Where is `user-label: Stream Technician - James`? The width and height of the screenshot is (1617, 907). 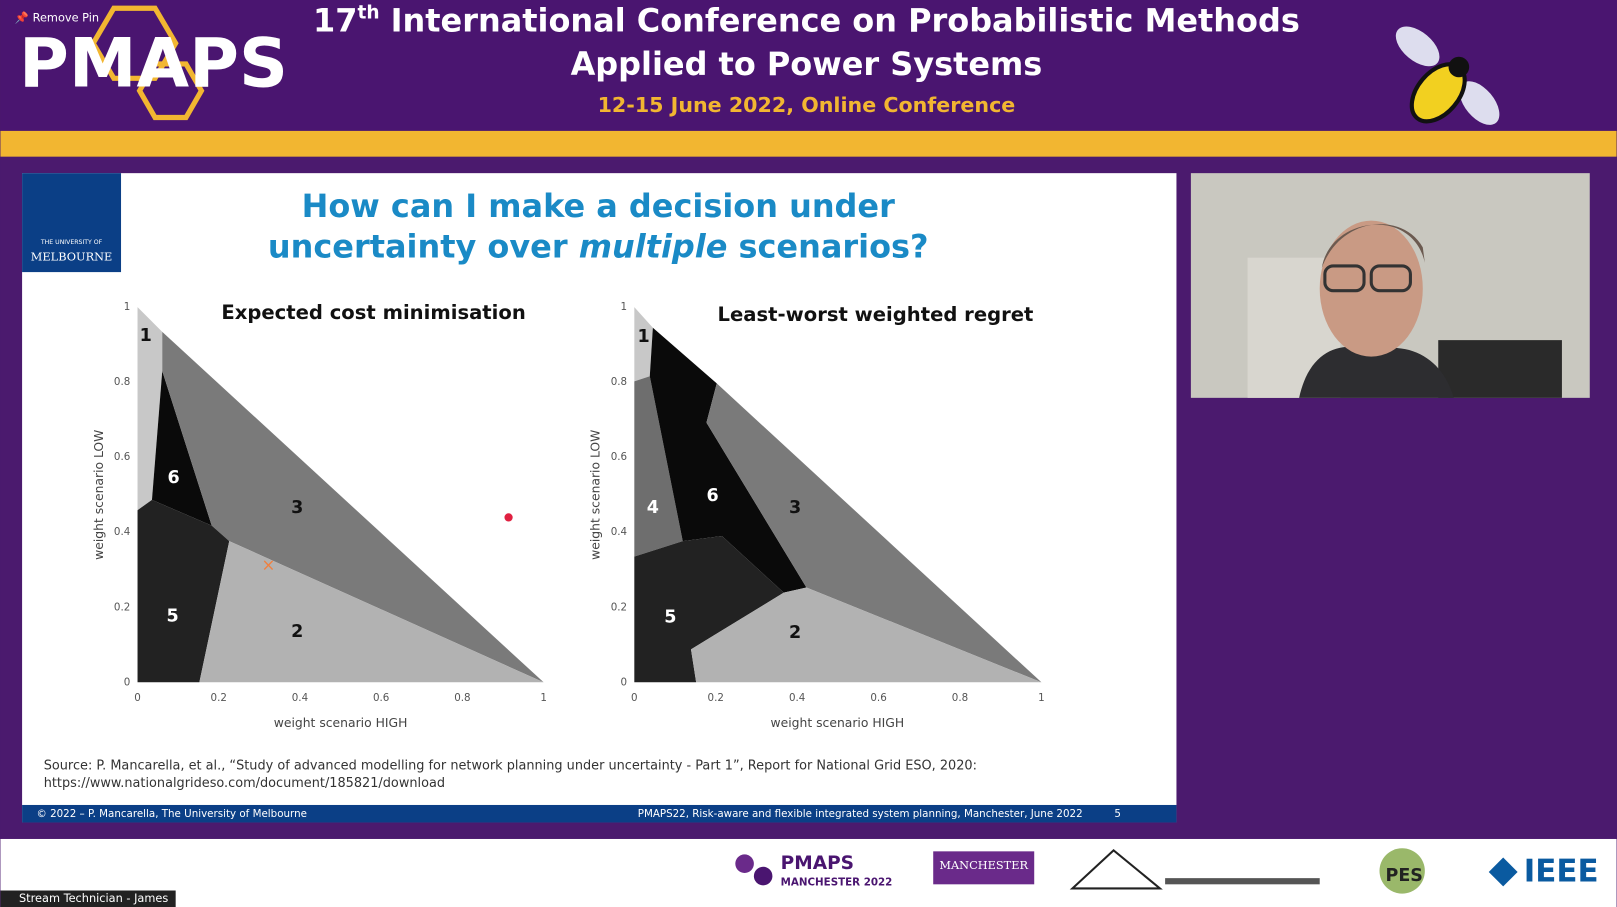
user-label: Stream Technician - James is located at coordinates (93, 898).